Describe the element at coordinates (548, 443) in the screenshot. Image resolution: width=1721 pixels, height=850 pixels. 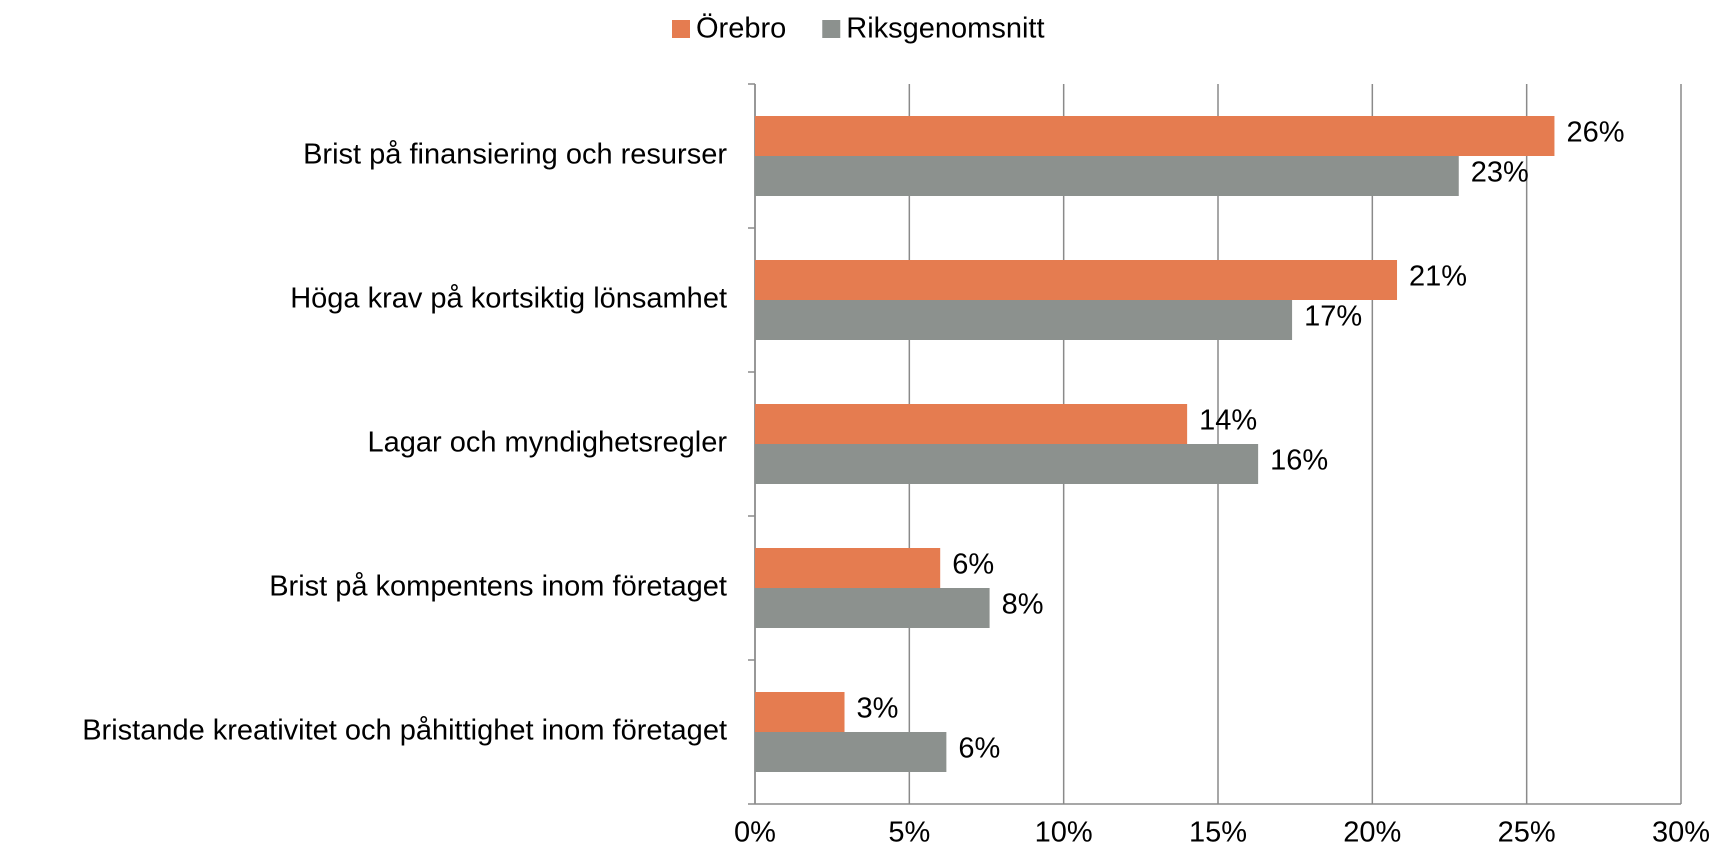
I see `y-tick-label: Lagar och myndighetsregler` at that location.